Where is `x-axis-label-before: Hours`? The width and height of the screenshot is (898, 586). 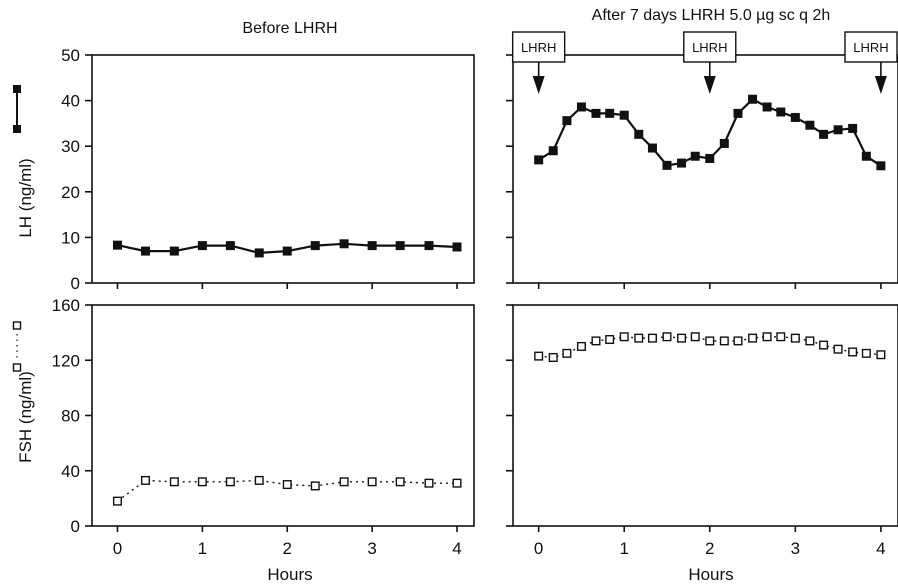 x-axis-label-before: Hours is located at coordinates (289, 574).